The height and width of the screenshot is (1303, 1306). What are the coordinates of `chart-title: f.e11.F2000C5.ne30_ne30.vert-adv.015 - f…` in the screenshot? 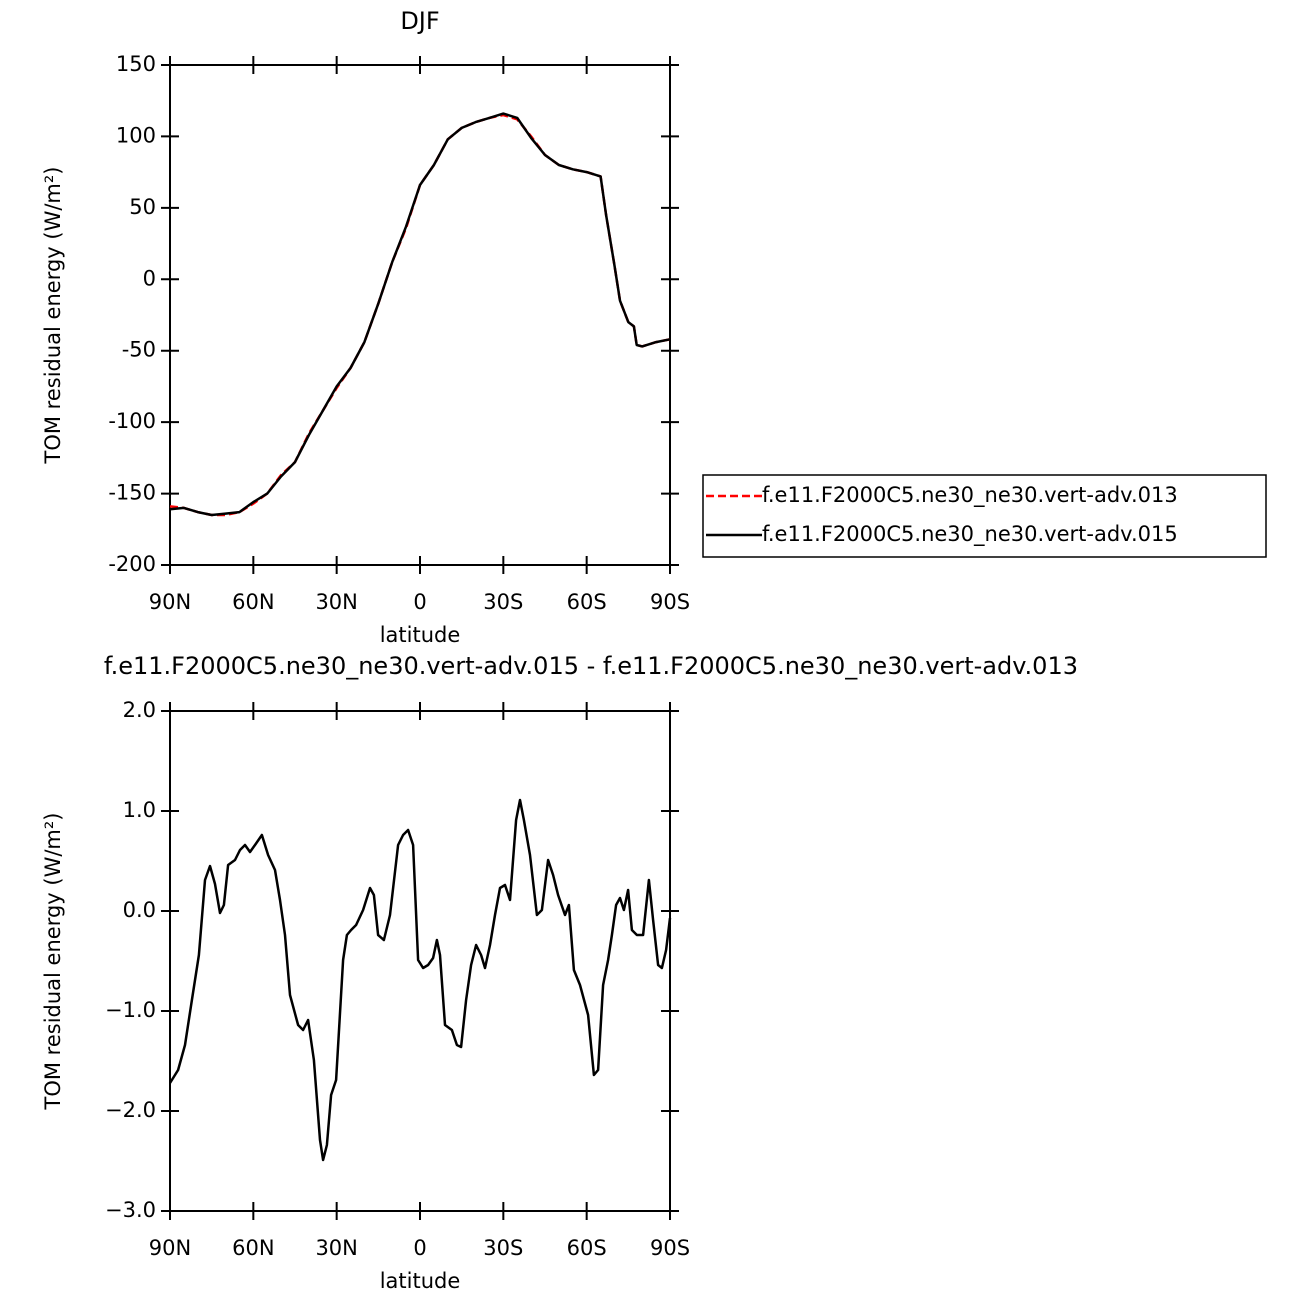 It's located at (591, 666).